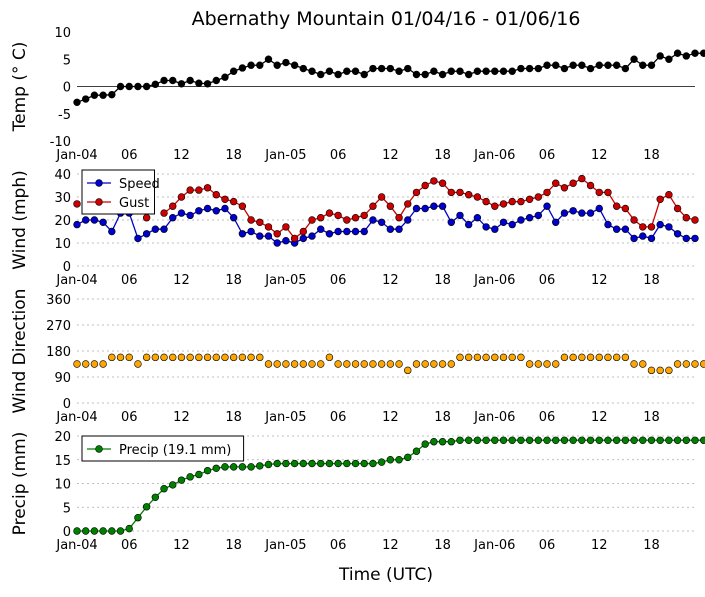 The image size is (705, 597). I want to click on y-tick-label: -5, so click(64, 115).